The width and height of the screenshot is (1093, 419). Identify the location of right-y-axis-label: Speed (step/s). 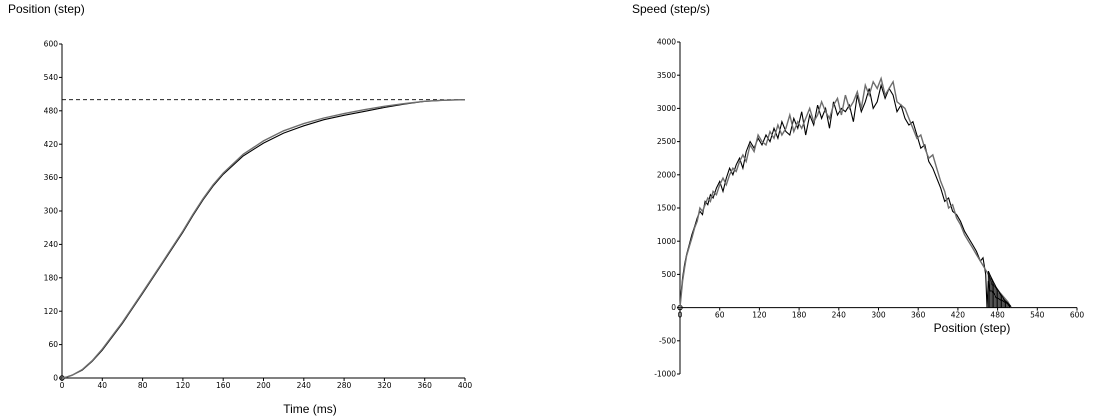
(671, 9).